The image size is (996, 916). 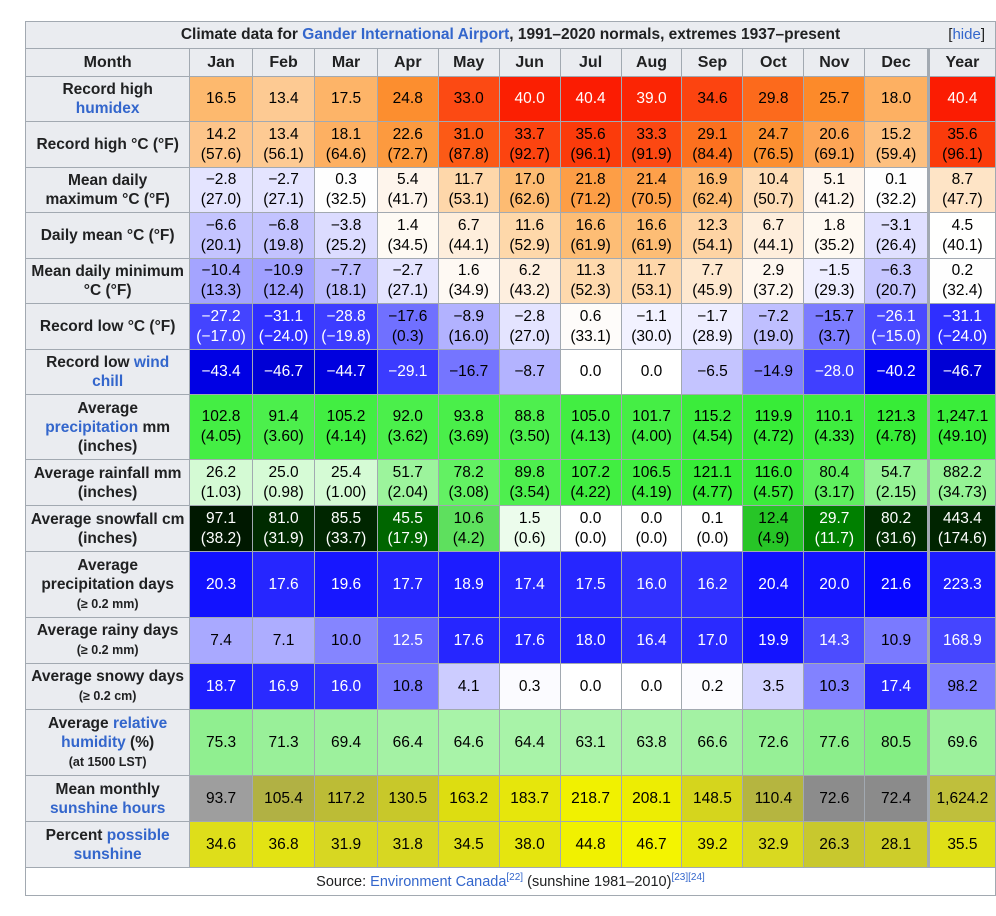 What do you see at coordinates (962, 225) in the screenshot?
I see `value-metric: 4.5` at bounding box center [962, 225].